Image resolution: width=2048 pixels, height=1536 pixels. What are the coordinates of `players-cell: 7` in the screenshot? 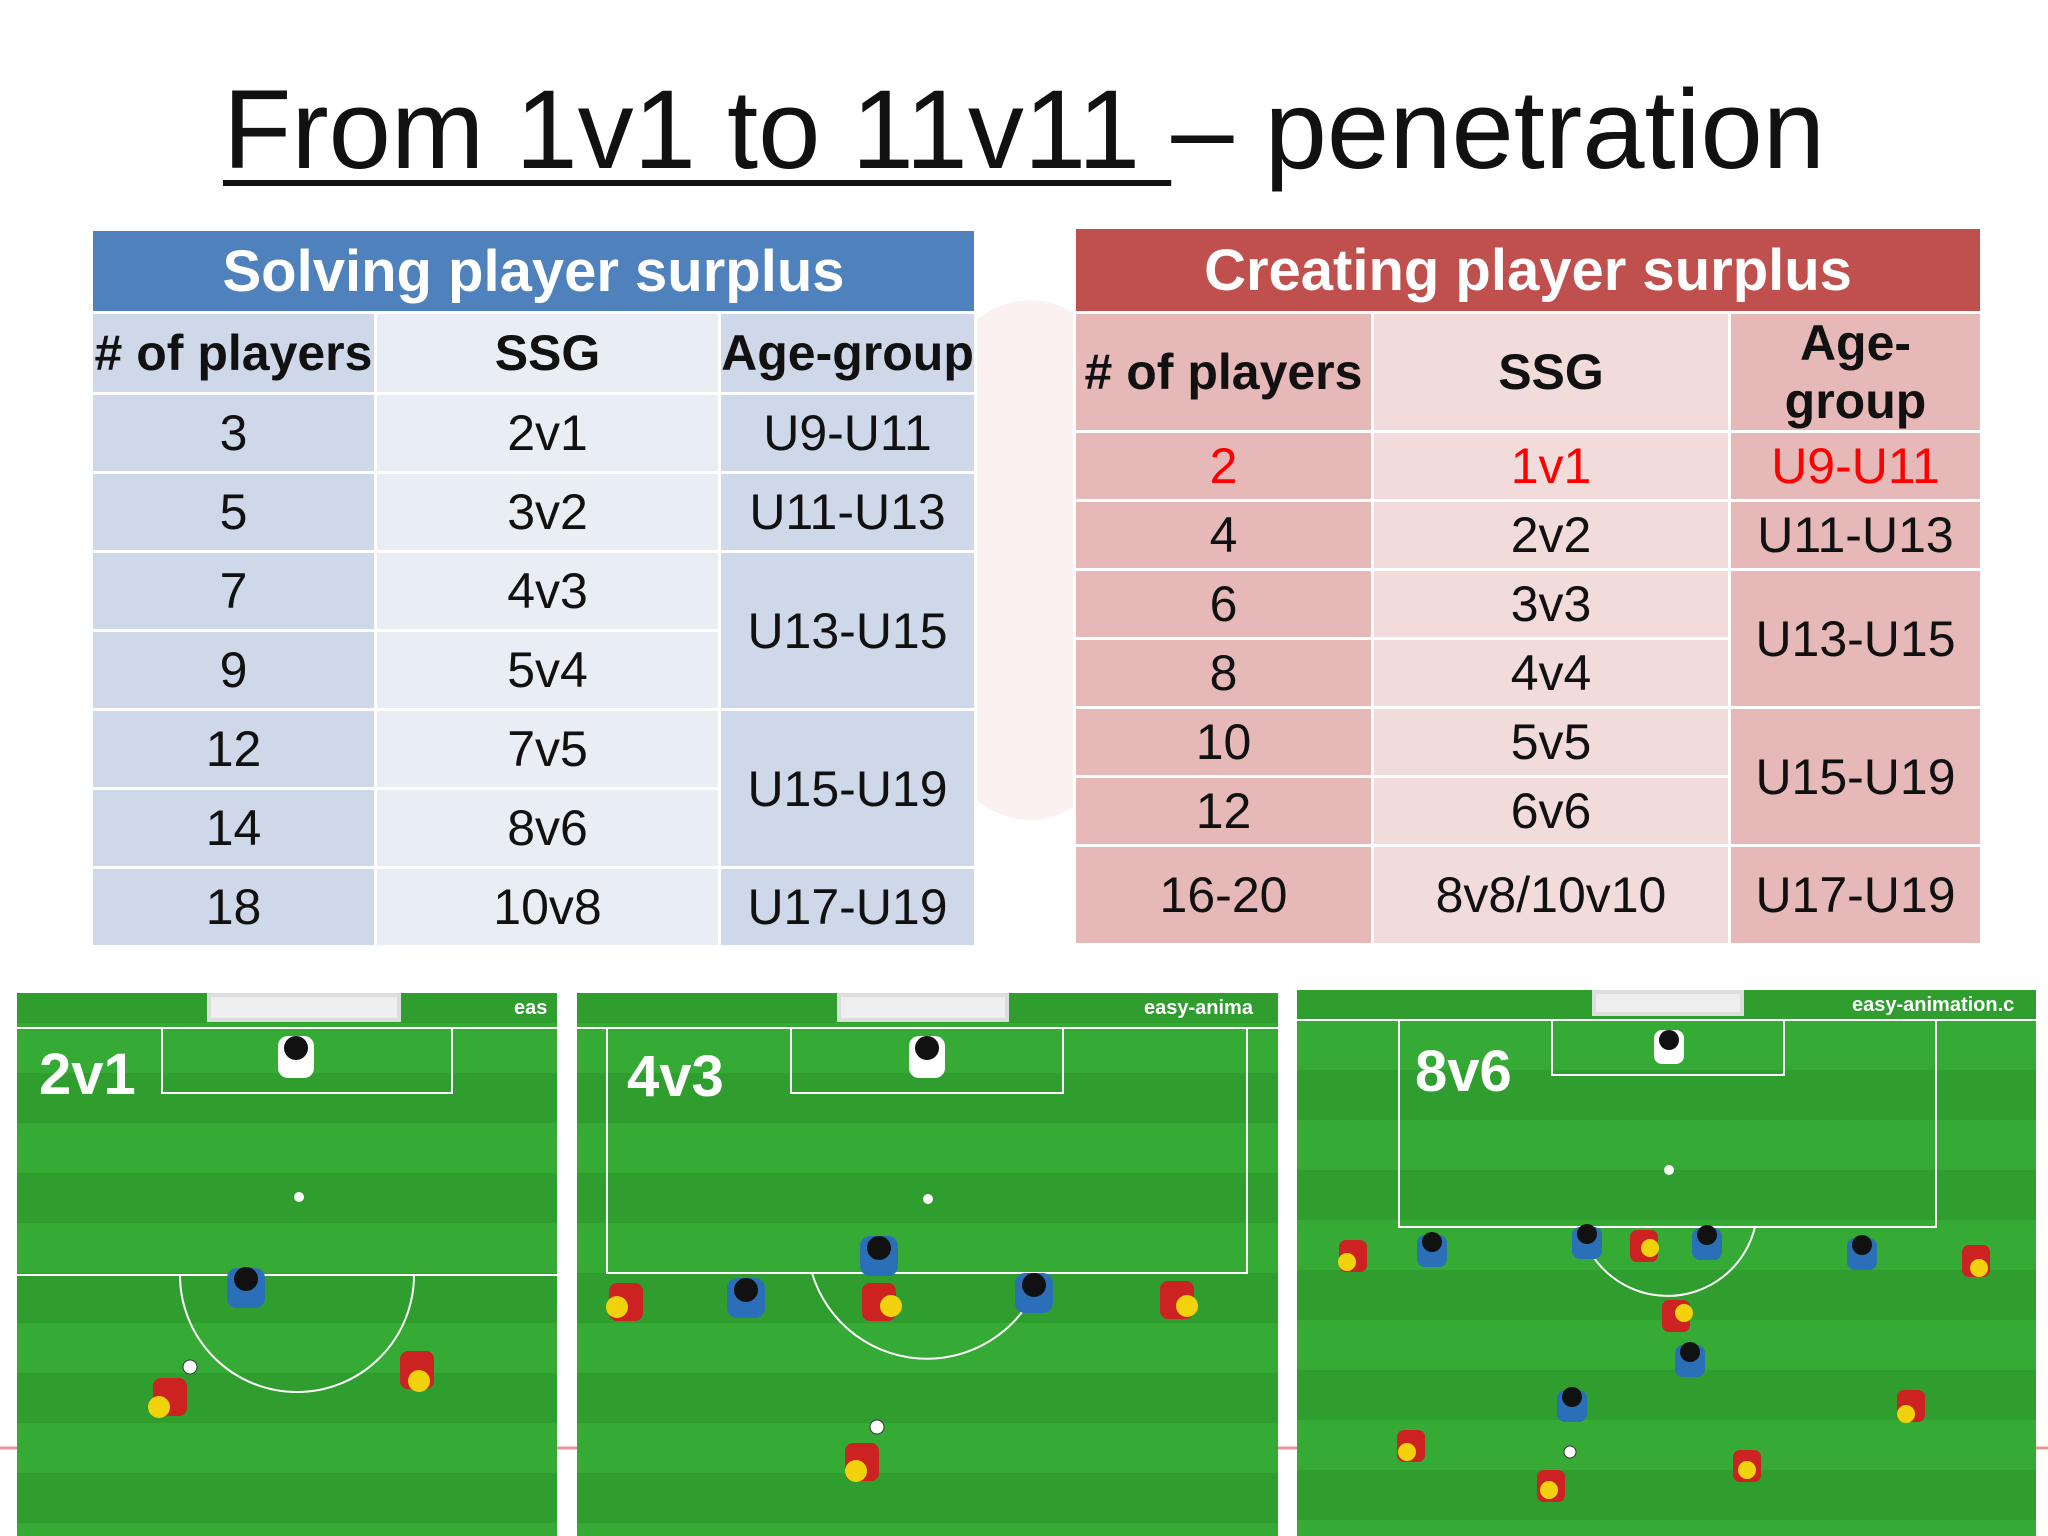 It's located at (233, 591).